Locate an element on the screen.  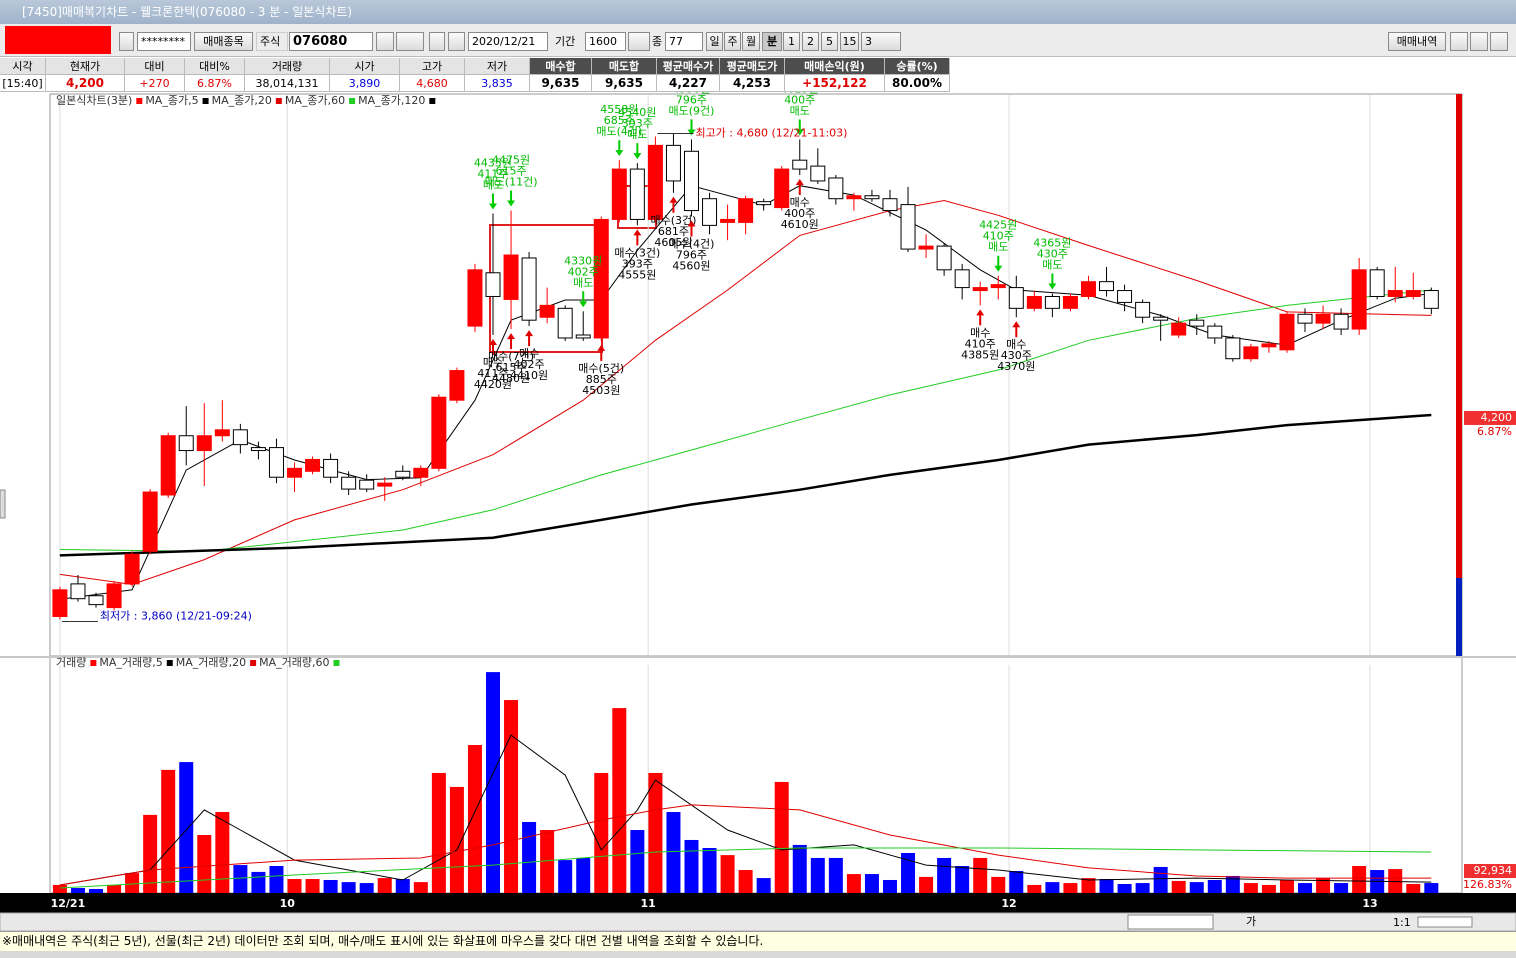
x-tick-label: 10 is located at coordinates (288, 903).